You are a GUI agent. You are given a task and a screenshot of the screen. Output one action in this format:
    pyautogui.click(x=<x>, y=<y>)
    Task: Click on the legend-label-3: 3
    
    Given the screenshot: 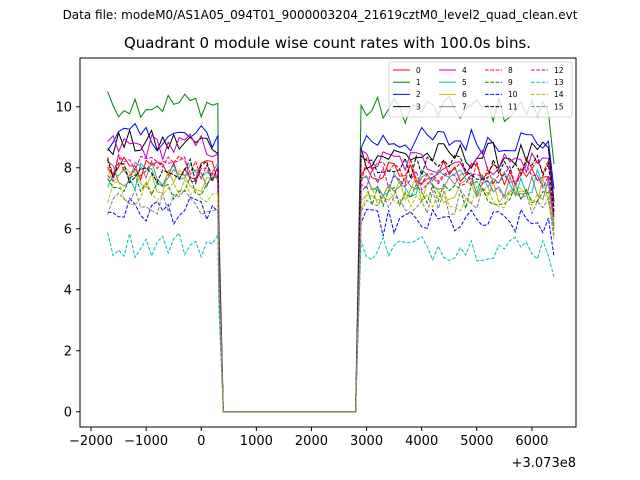 What is the action you would take?
    pyautogui.click(x=418, y=106)
    